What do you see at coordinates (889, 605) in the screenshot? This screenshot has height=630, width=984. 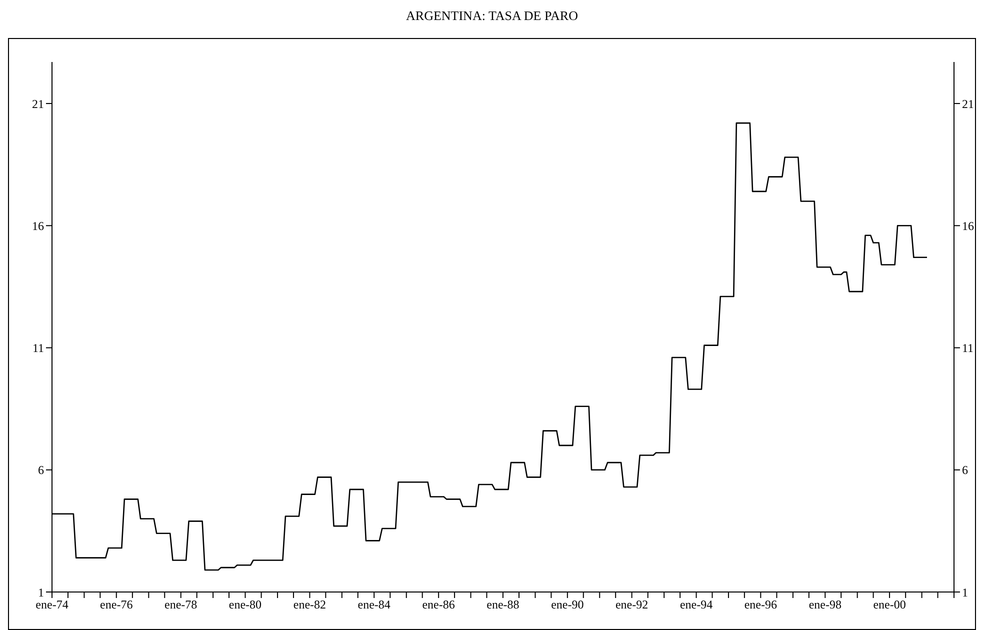 I see `x-tick-label: ene-00` at bounding box center [889, 605].